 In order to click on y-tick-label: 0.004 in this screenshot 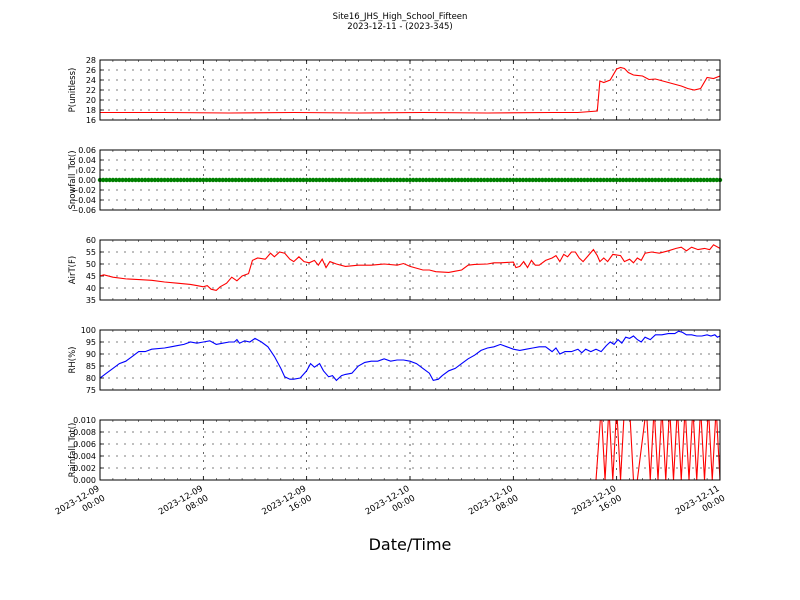, I will do `click(84, 456)`.